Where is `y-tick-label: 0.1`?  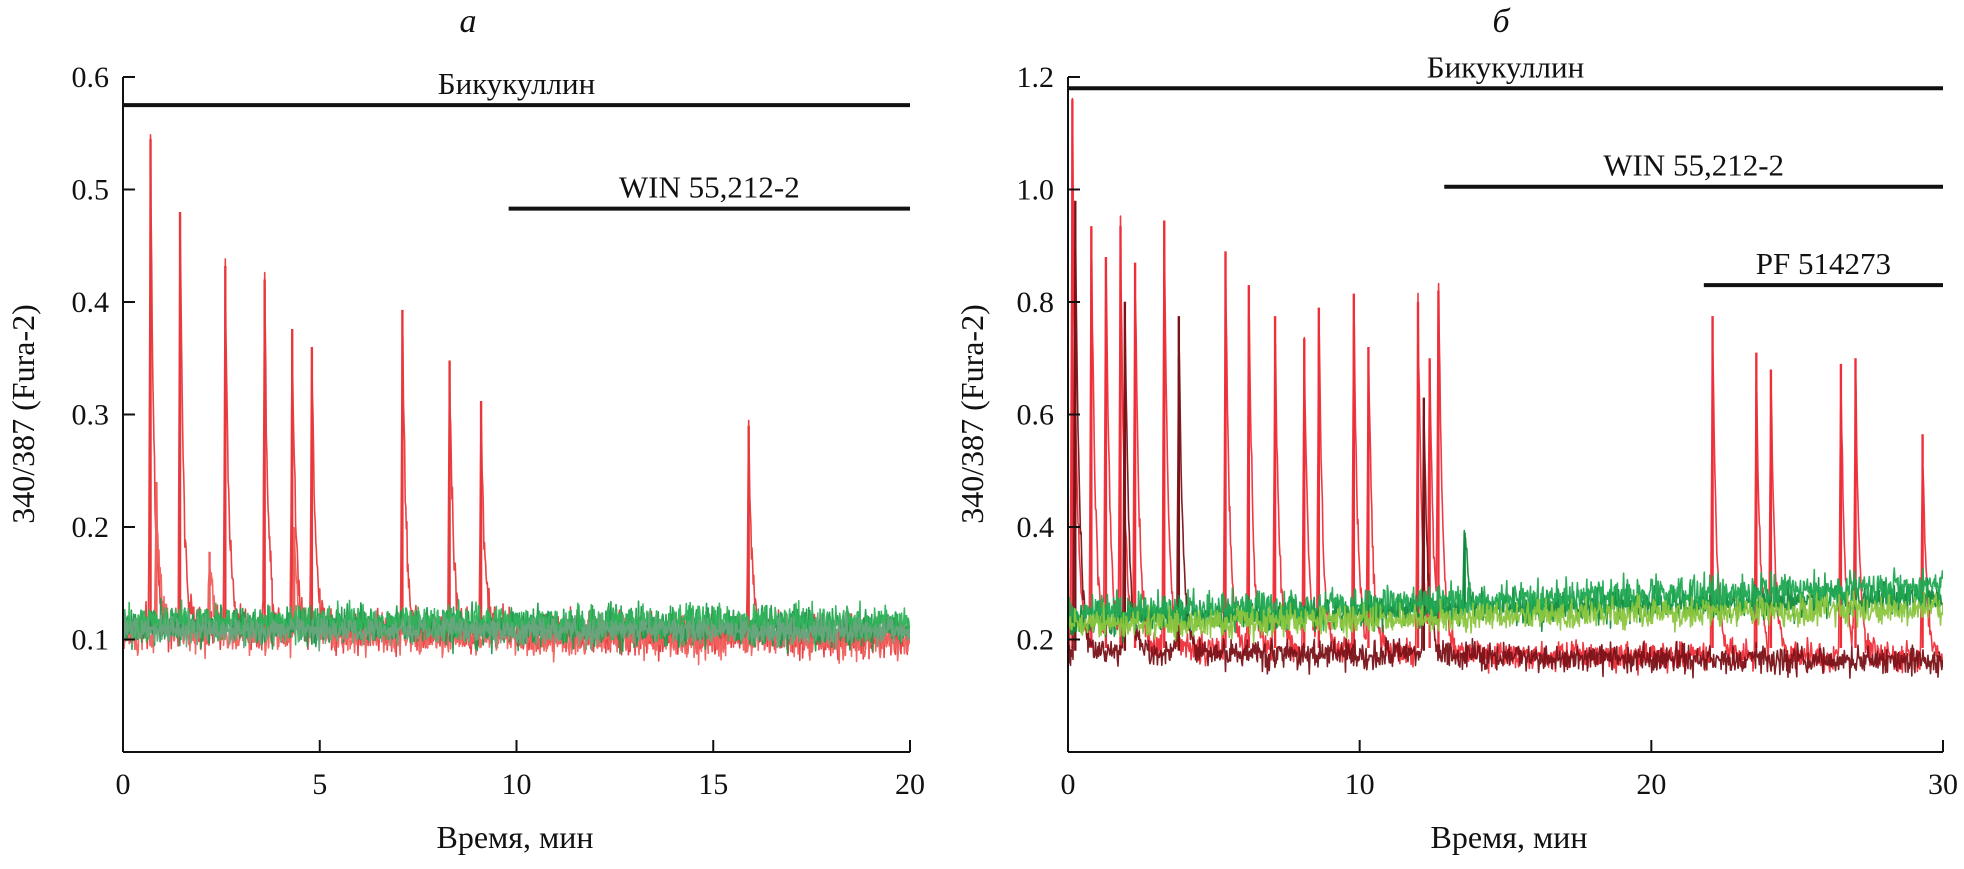
y-tick-label: 0.1 is located at coordinates (91, 640).